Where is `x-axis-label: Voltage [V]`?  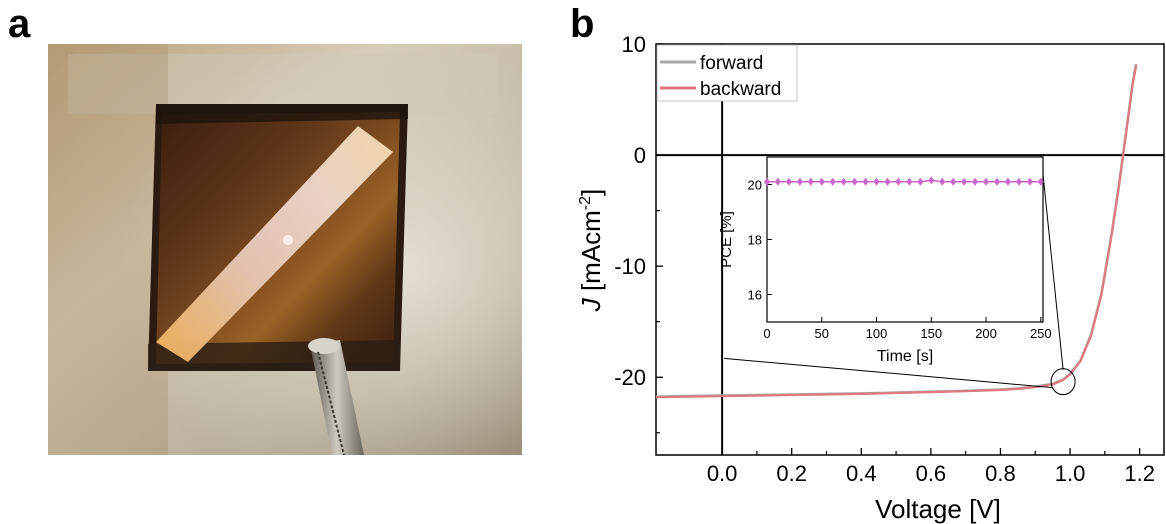 x-axis-label: Voltage [V] is located at coordinates (938, 509).